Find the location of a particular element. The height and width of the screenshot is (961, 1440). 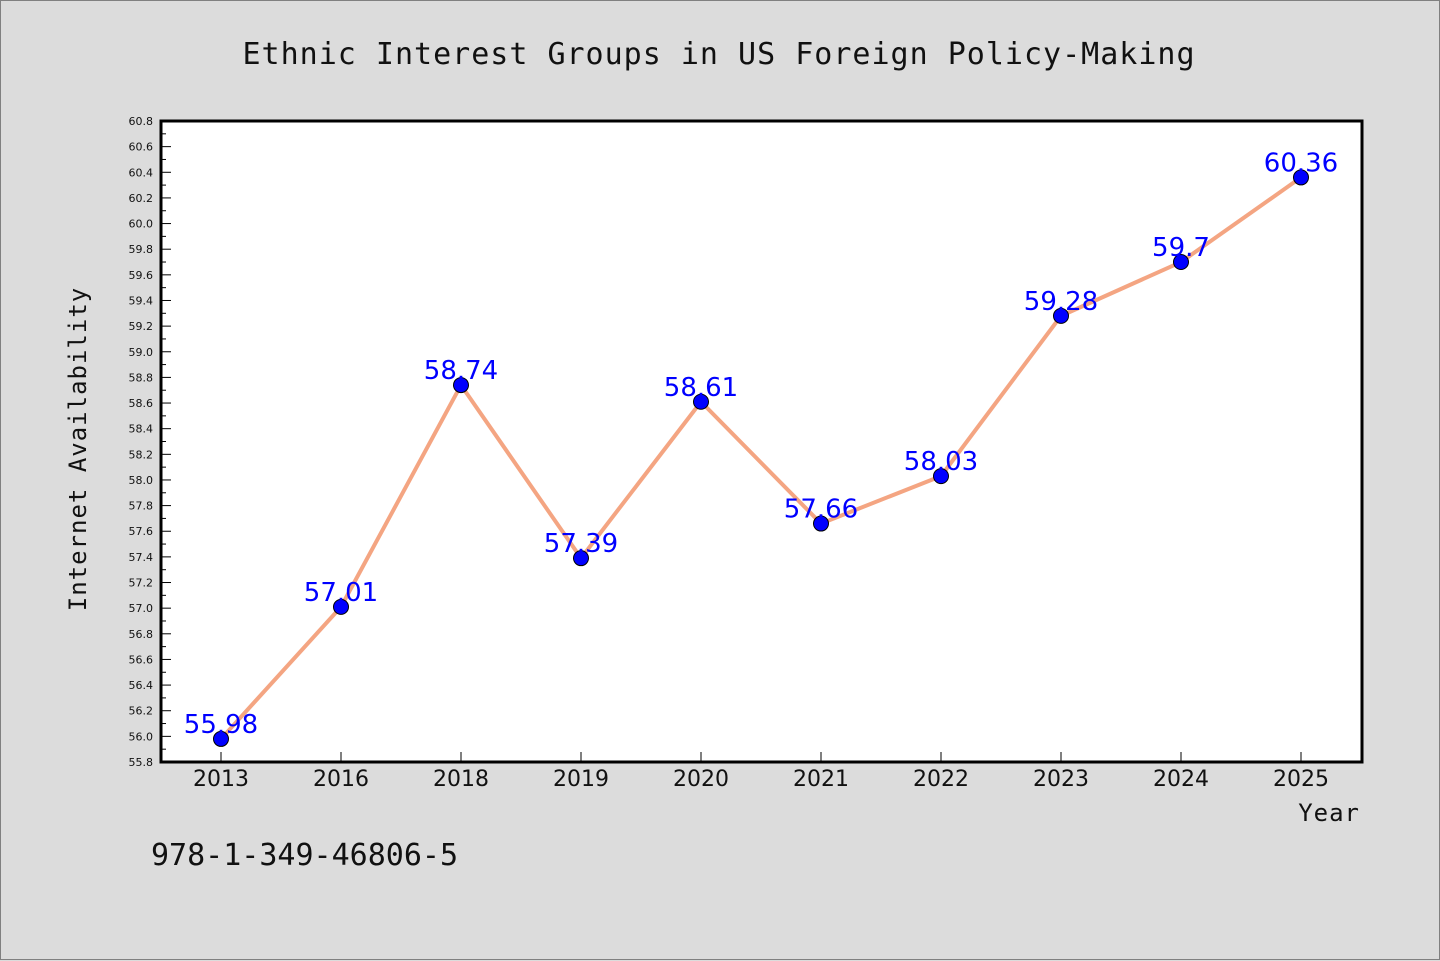

x-tick-label: 2023 is located at coordinates (1061, 779).